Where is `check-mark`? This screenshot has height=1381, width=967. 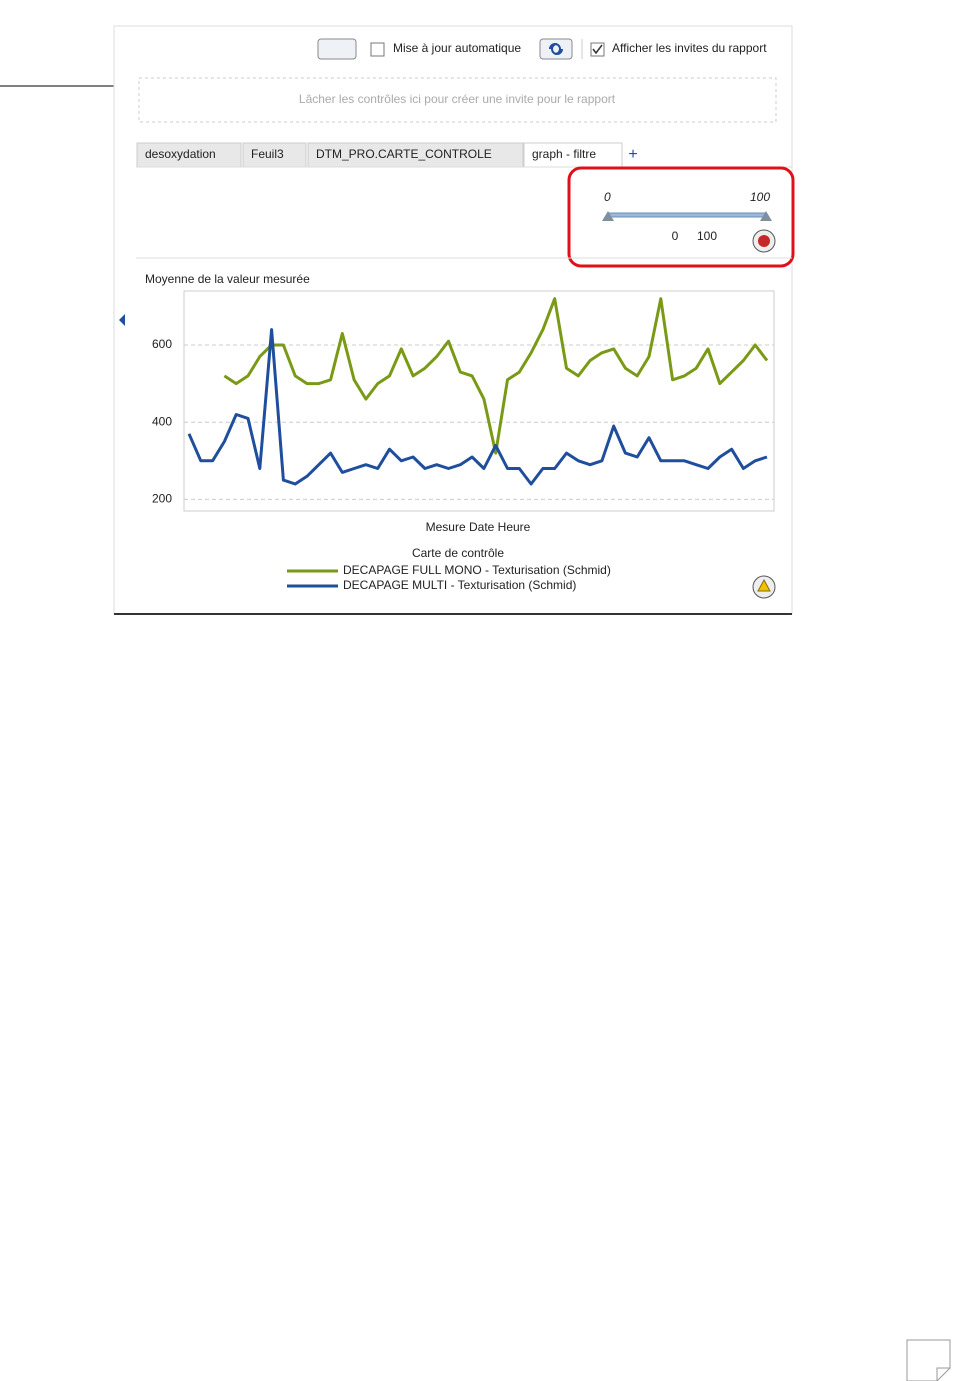 check-mark is located at coordinates (597, 49).